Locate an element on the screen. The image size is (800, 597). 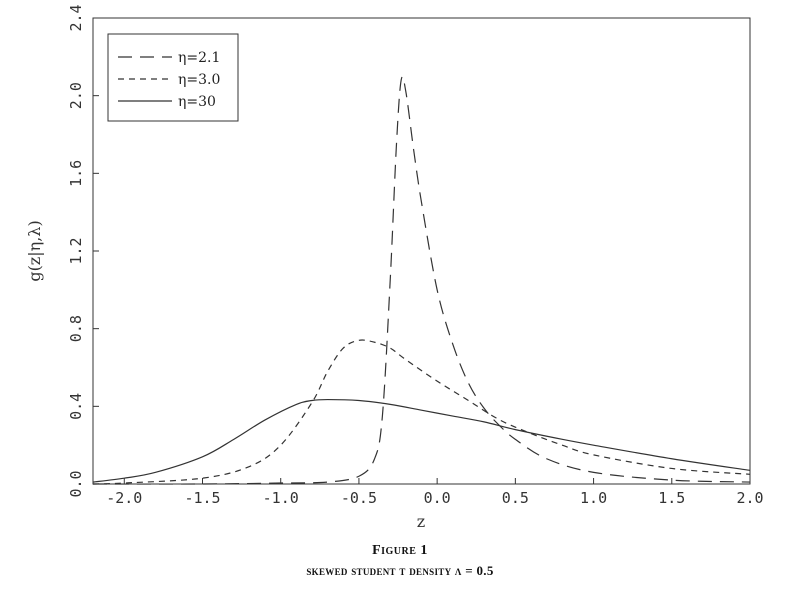
y-tick-label: 1.6 is located at coordinates (76, 173).